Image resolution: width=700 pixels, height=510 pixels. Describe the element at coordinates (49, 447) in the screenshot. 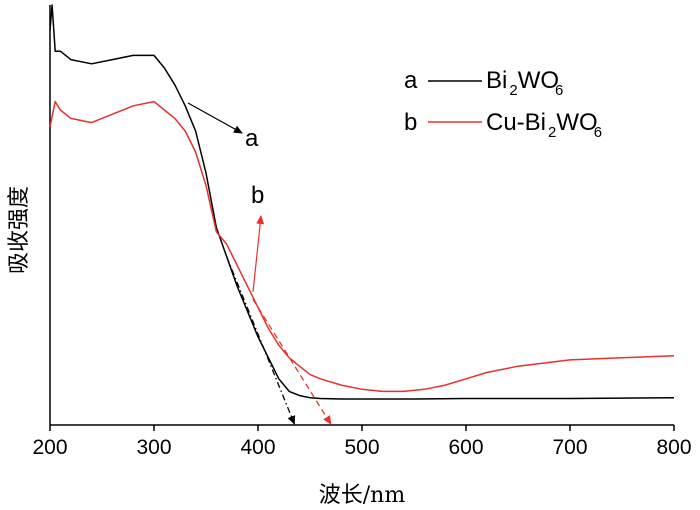

I see `x-tick-label: 200` at that location.